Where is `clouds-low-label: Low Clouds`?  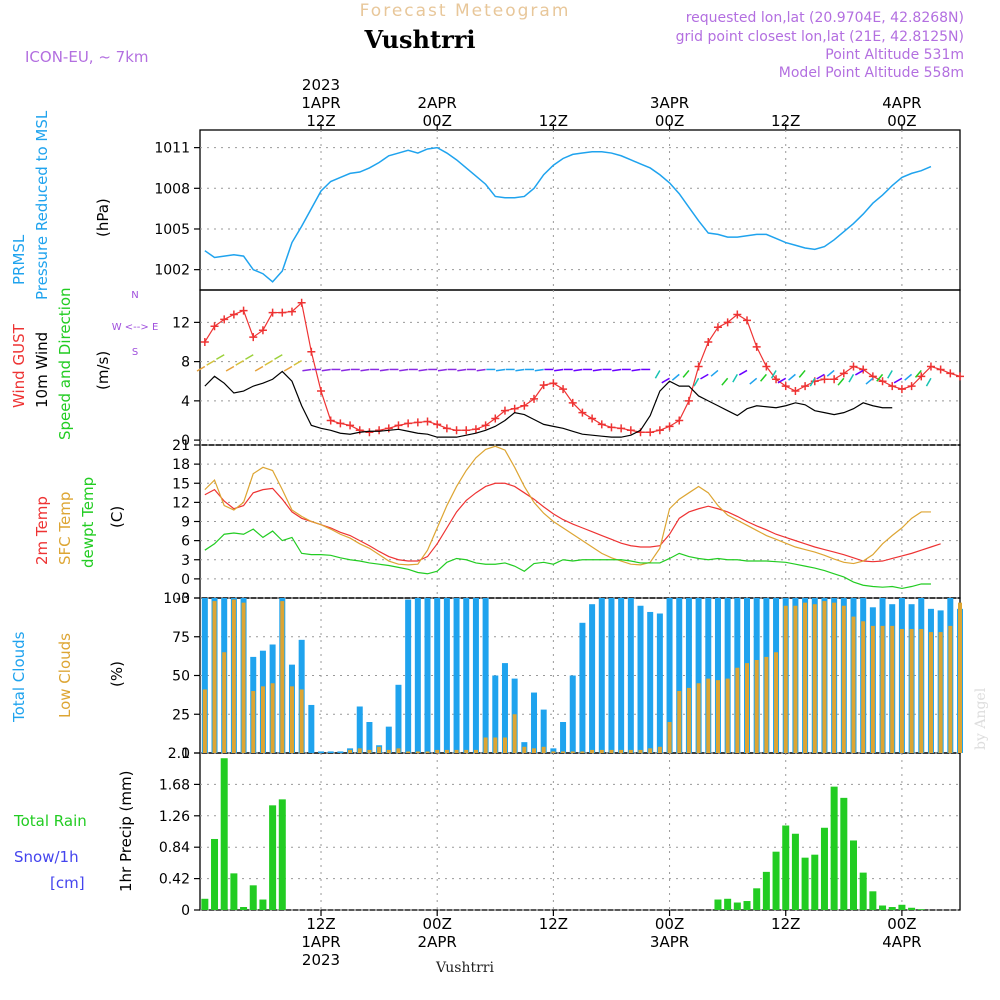
clouds-low-label: Low Clouds is located at coordinates (65, 675).